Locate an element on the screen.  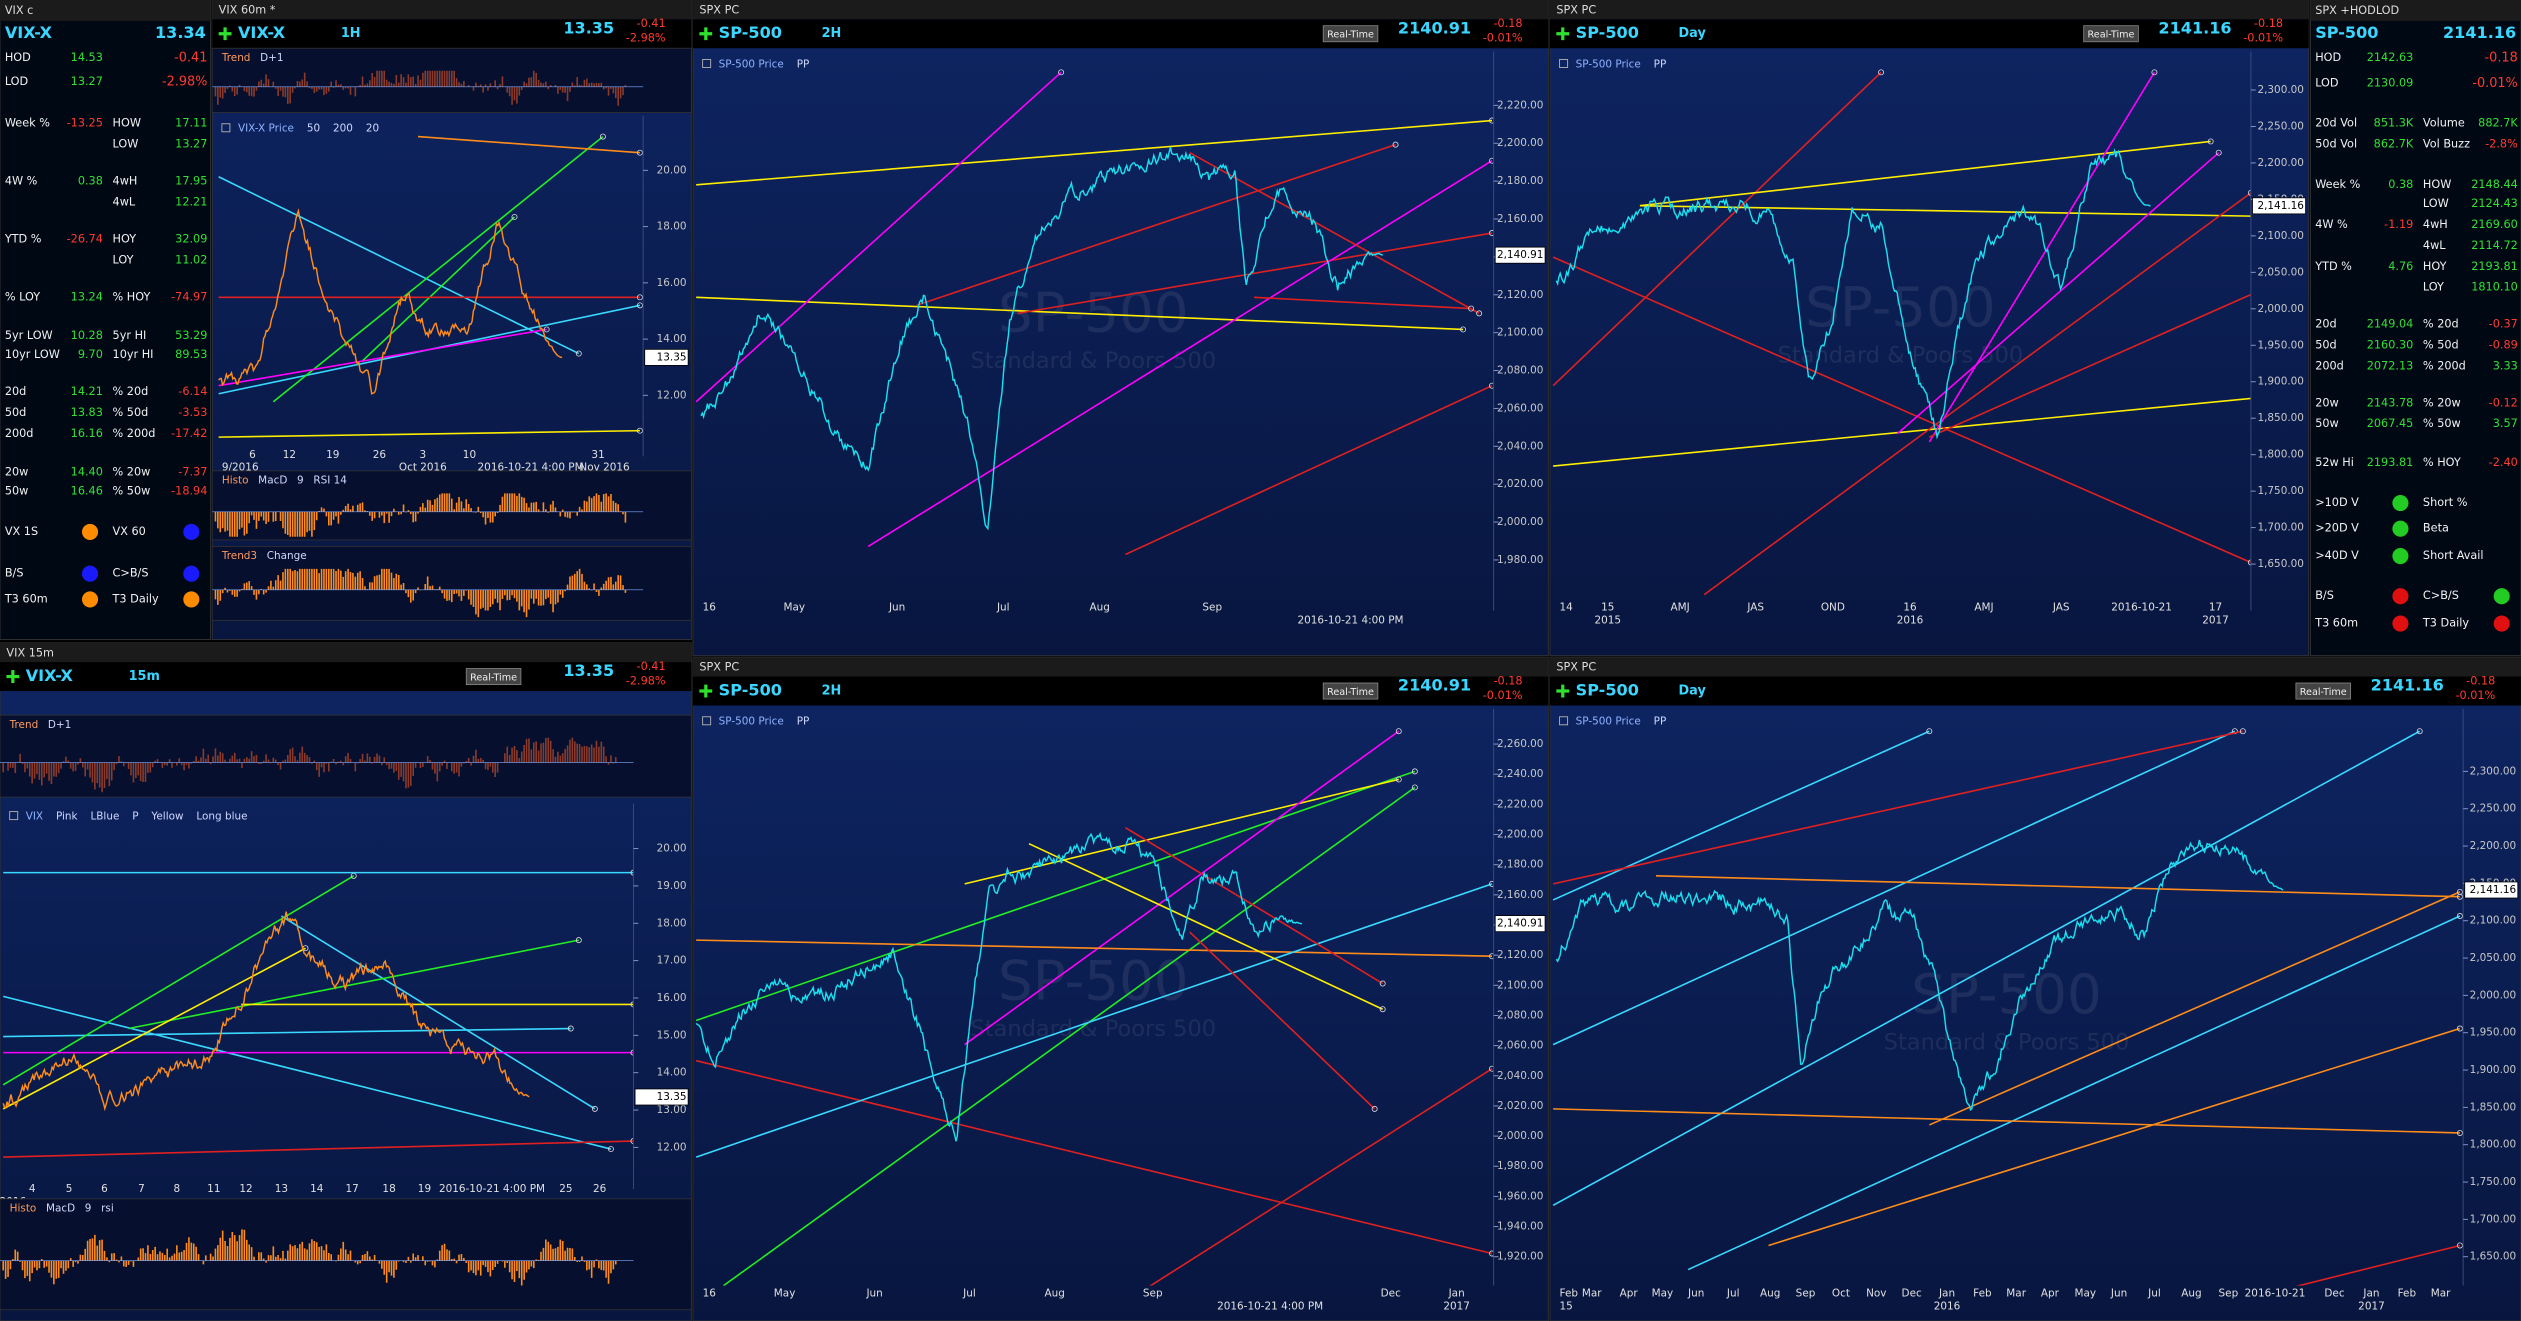
board-bg is located at coordinates (2415, 328).